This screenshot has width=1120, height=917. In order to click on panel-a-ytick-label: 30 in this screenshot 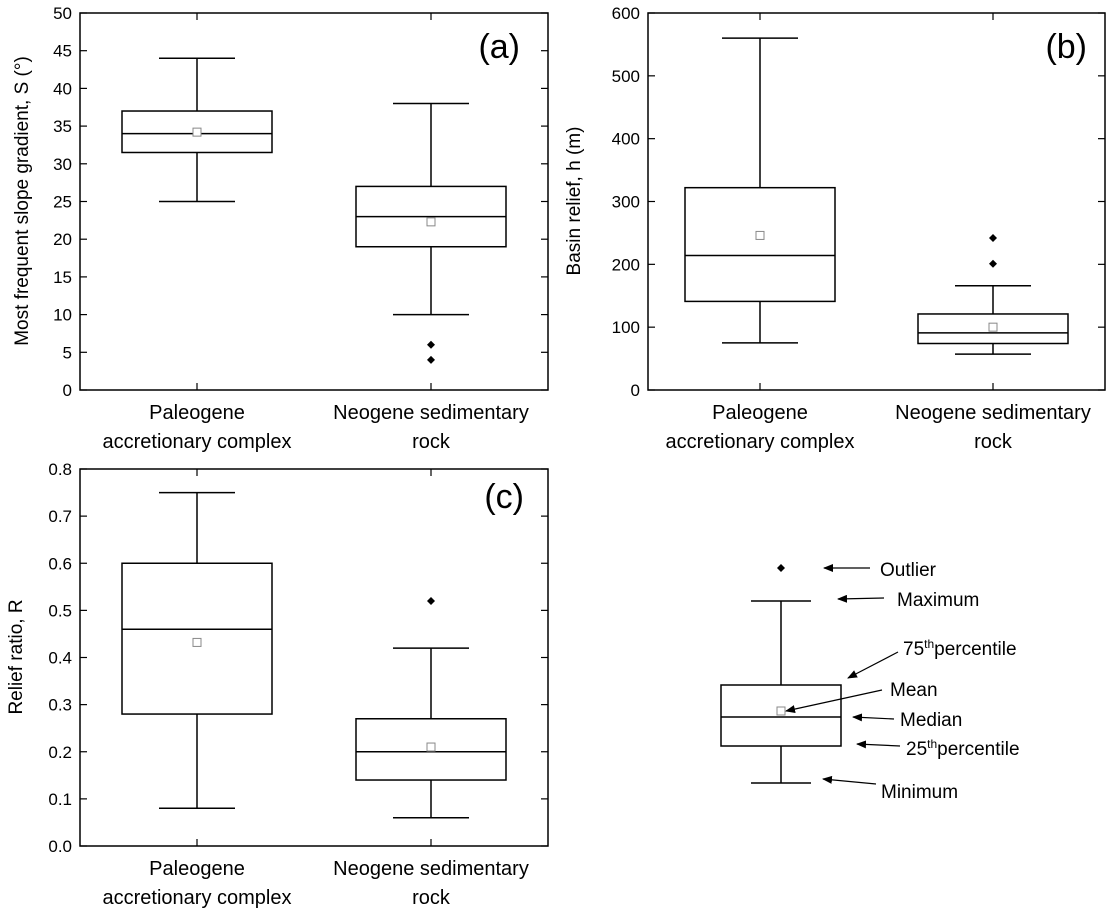, I will do `click(62, 164)`.